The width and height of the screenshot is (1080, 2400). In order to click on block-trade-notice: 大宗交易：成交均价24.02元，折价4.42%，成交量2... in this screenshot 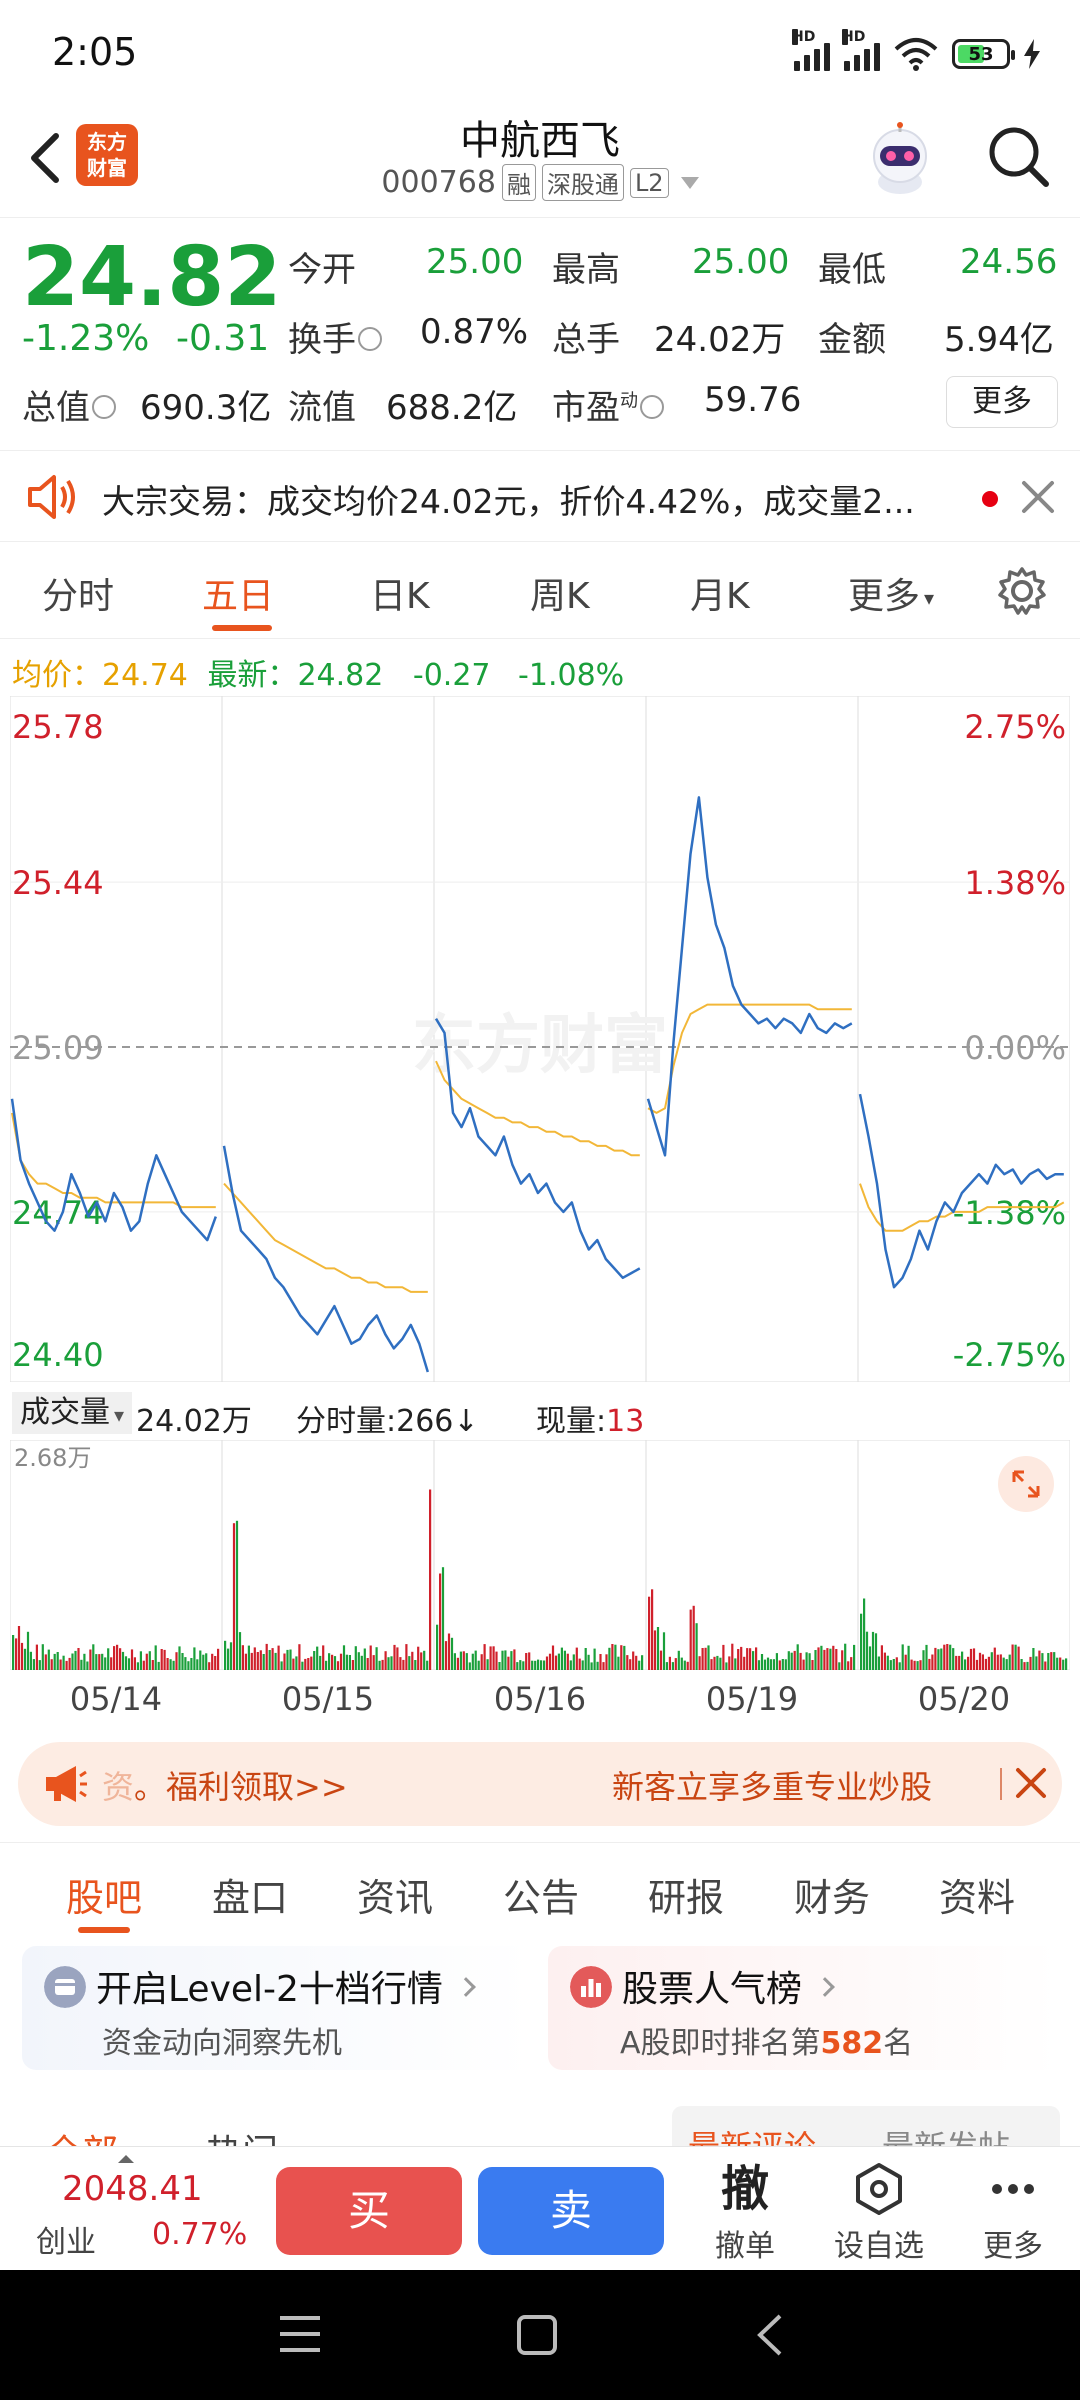, I will do `click(540, 496)`.